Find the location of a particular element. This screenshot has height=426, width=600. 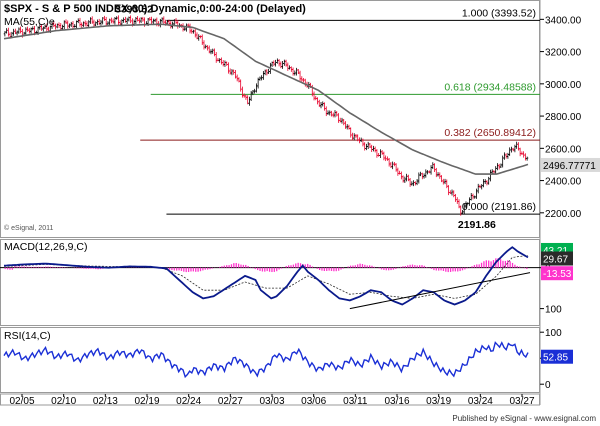

rsi-tick-label: 100 is located at coordinates (553, 333).